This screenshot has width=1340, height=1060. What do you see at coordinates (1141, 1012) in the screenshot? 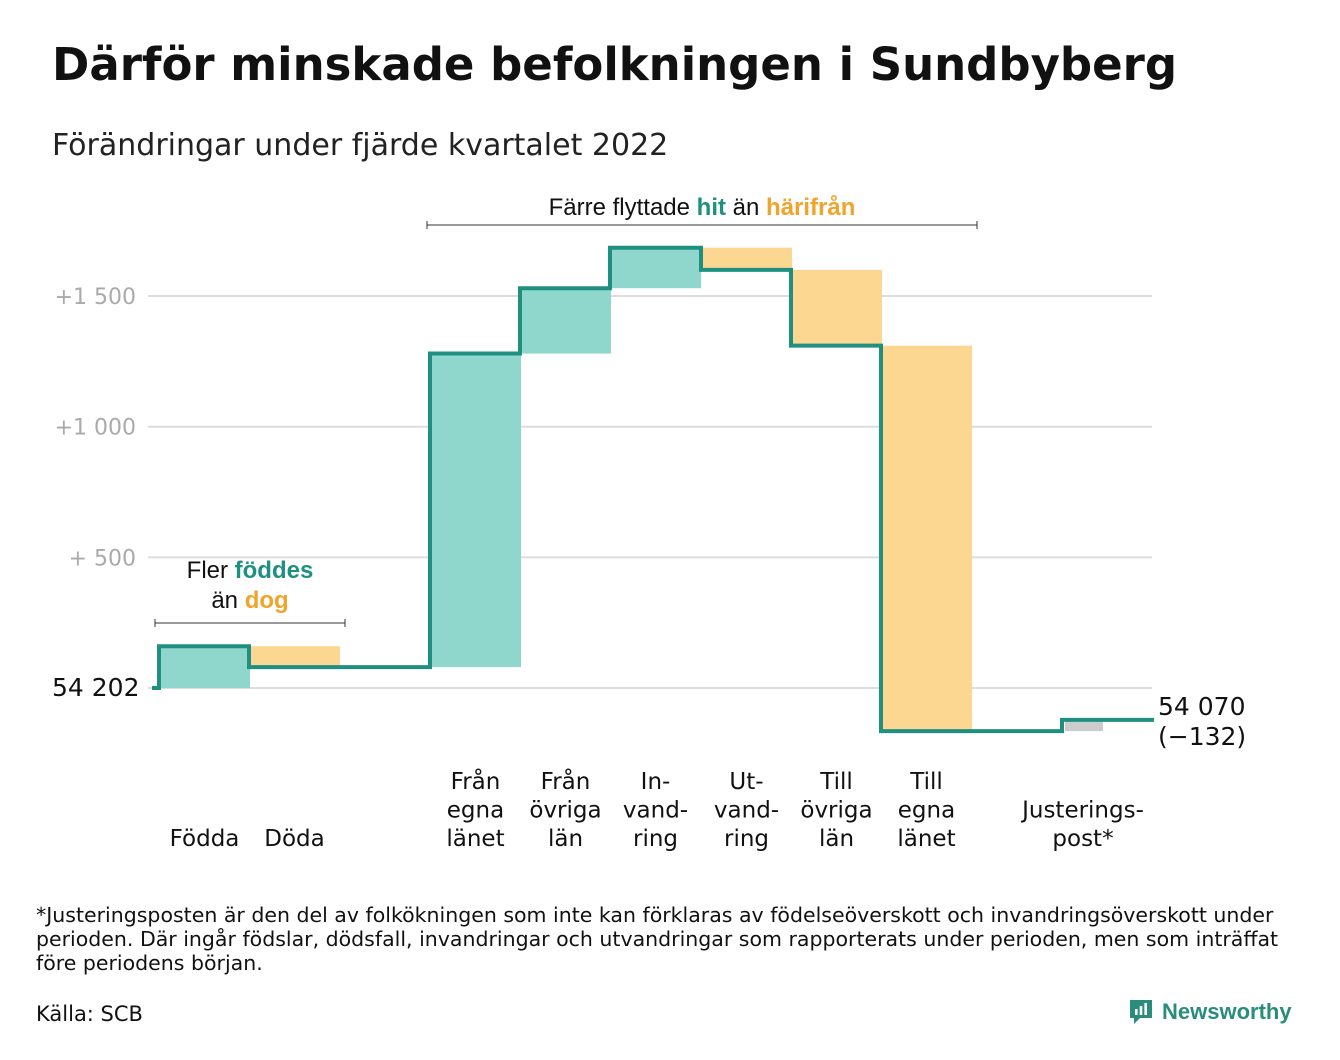
I see `newsworthy-icon` at bounding box center [1141, 1012].